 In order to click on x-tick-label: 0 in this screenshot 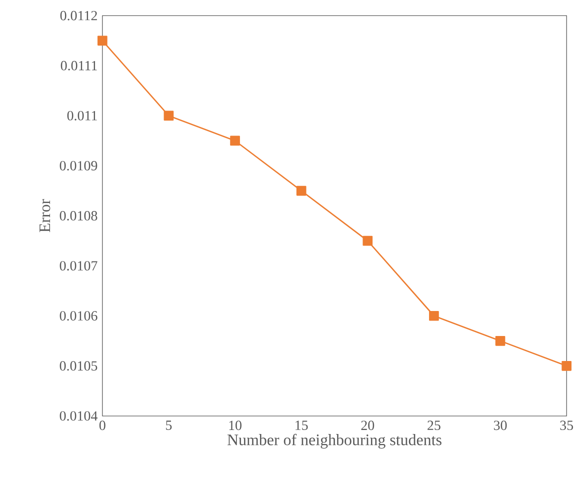, I will do `click(102, 425)`.